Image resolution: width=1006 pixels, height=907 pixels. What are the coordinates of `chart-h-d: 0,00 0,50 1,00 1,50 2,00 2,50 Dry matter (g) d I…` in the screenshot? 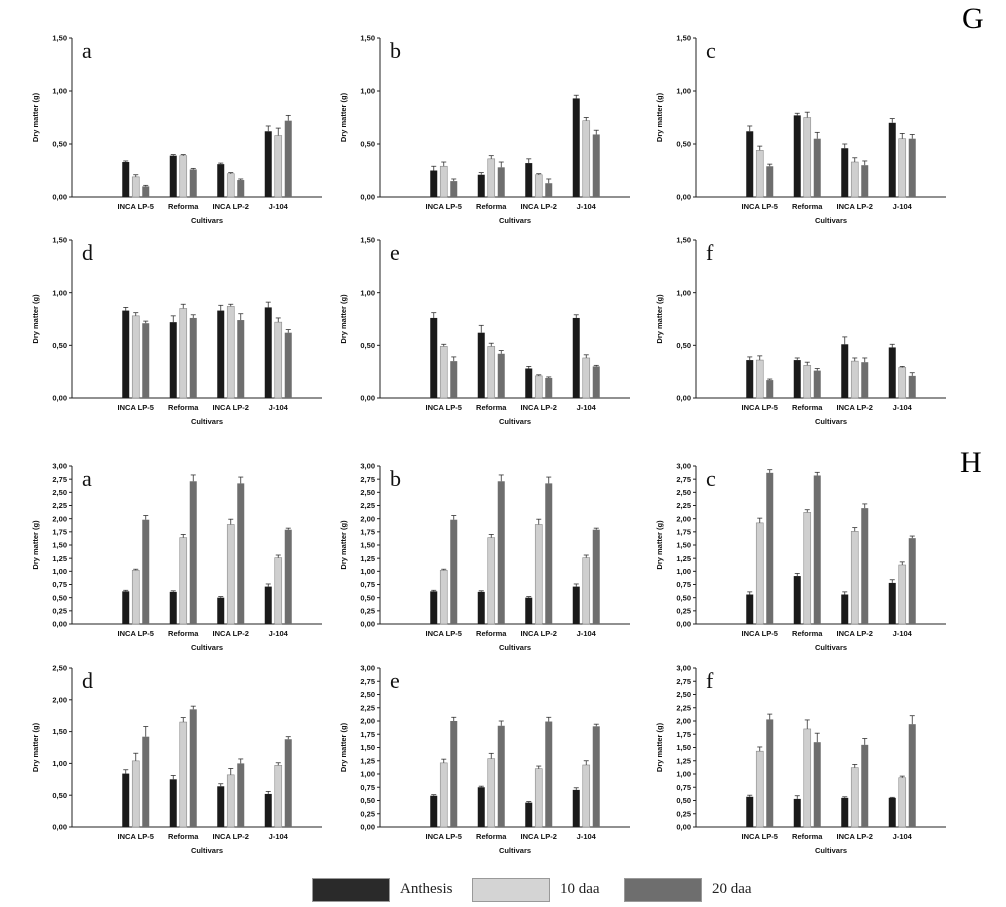 It's located at (176, 759).